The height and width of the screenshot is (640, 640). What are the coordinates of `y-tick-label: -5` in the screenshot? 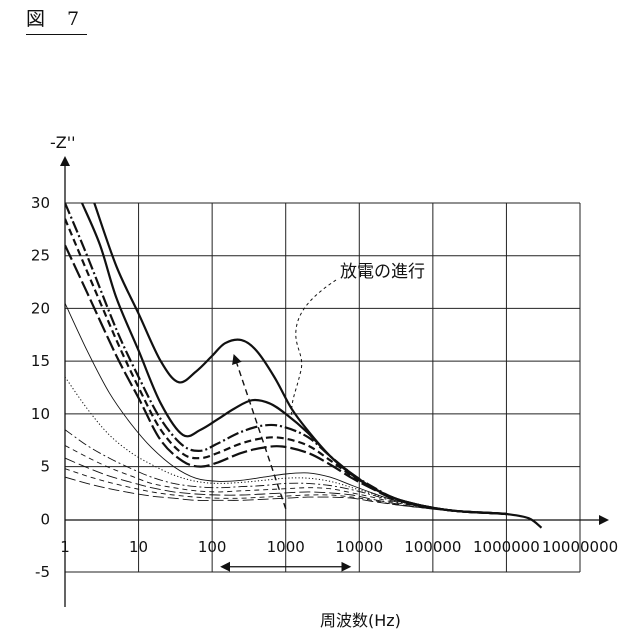 It's located at (42, 572).